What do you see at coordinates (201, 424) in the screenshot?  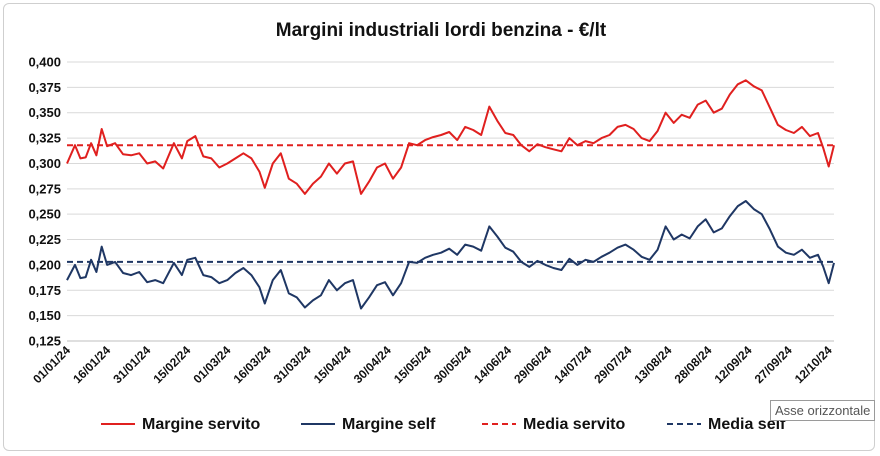 I see `legend-label: Margine servito` at bounding box center [201, 424].